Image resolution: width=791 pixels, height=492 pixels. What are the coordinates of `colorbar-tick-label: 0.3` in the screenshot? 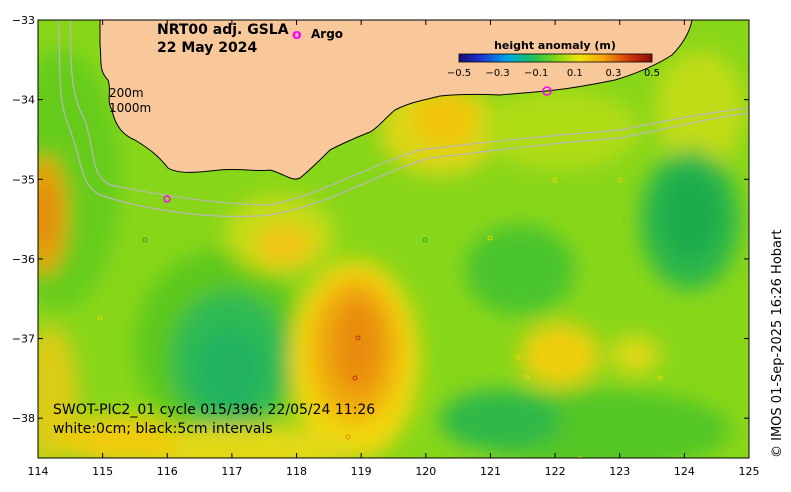 It's located at (613, 73).